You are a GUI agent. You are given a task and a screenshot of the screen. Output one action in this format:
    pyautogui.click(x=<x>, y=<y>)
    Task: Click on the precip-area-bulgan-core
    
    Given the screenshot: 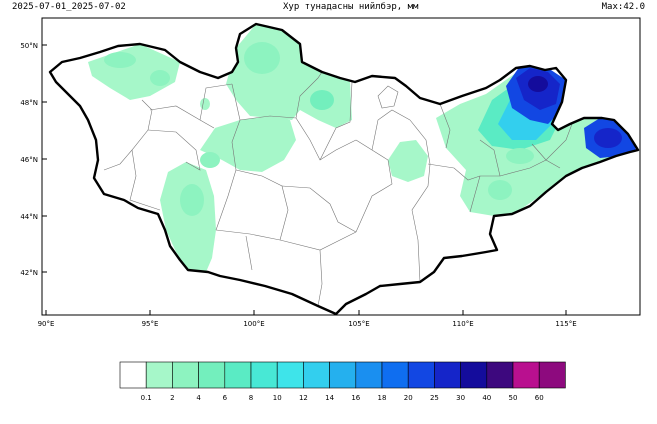 What is the action you would take?
    pyautogui.click(x=322, y=100)
    